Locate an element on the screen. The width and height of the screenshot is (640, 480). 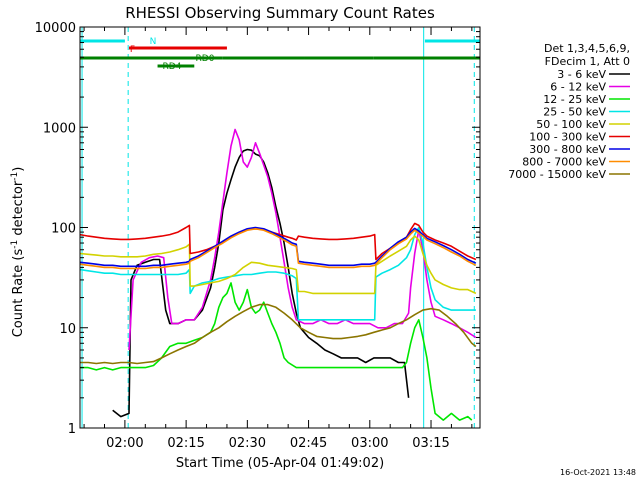
legend-entry-label: 25 - 50 keV is located at coordinates (574, 112).